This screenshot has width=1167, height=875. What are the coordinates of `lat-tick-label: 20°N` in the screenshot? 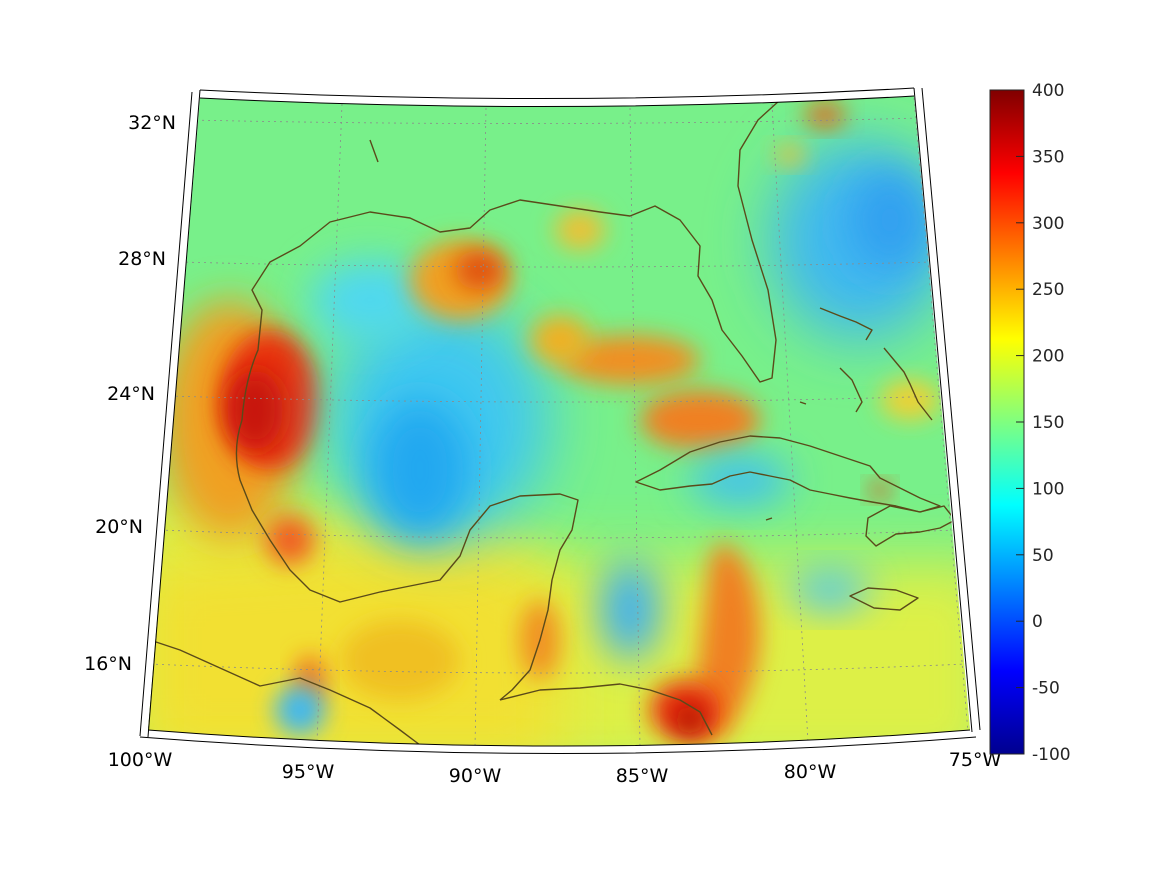 It's located at (119, 527).